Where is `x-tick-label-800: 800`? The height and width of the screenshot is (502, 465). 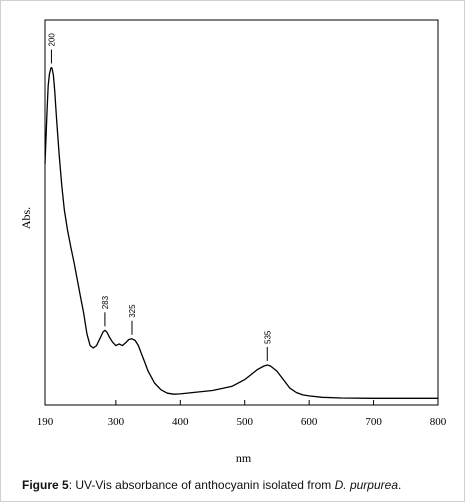 x-tick-label-800: 800 is located at coordinates (438, 422).